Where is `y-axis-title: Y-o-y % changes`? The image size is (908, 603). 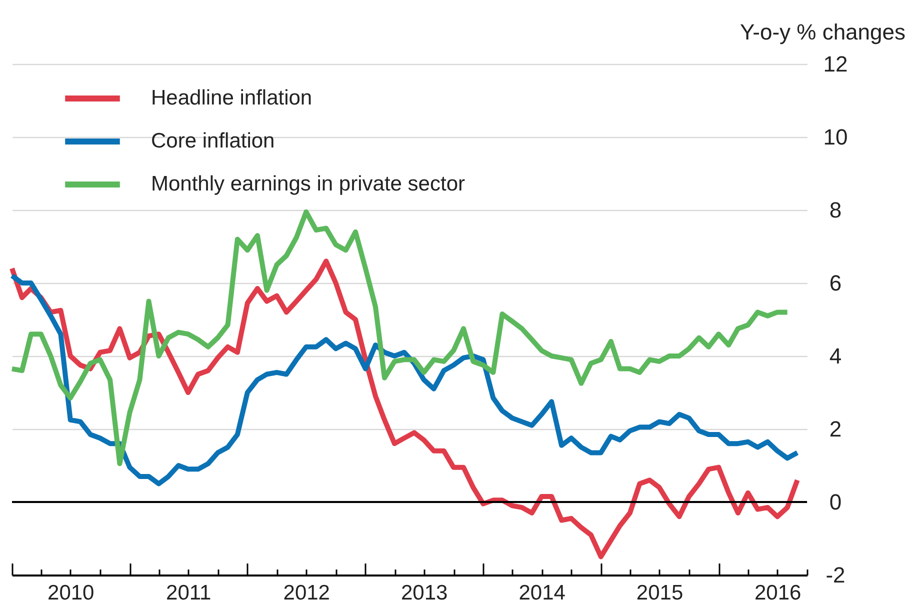
y-axis-title: Y-o-y % changes is located at coordinates (823, 32).